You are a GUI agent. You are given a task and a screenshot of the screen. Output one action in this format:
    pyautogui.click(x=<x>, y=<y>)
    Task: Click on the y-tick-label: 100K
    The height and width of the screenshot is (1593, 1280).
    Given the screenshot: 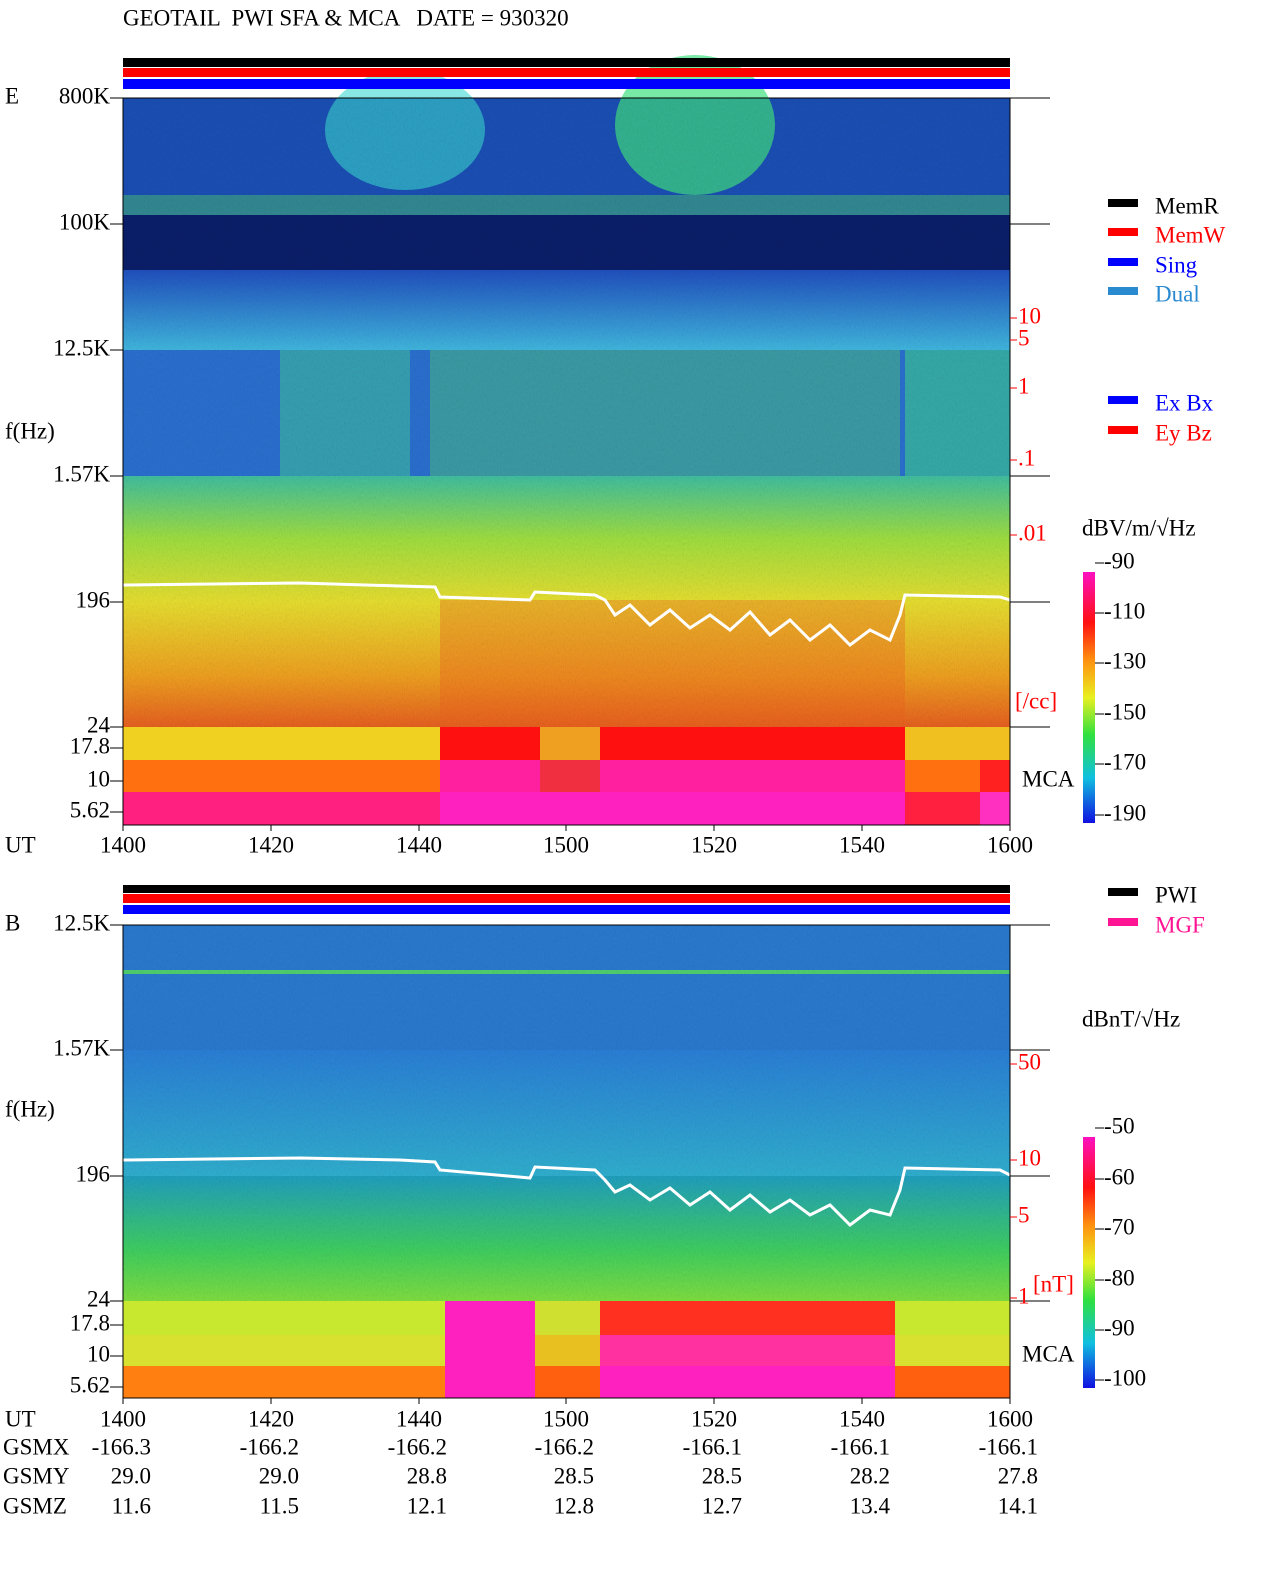 What is the action you would take?
    pyautogui.click(x=85, y=221)
    